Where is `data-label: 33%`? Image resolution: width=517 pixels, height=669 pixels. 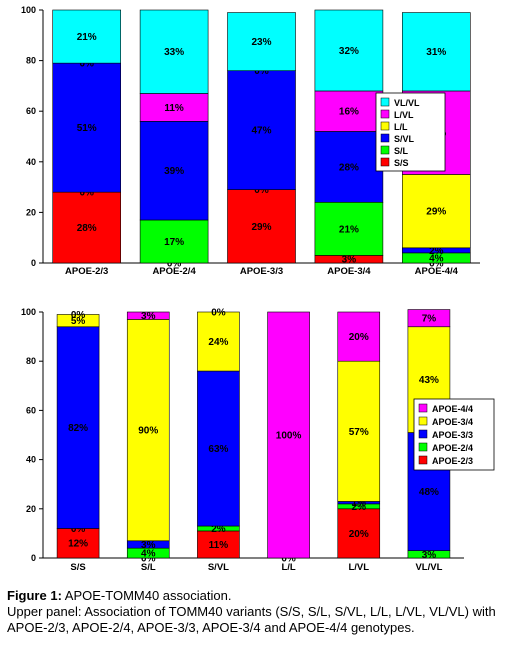 data-label: 33% is located at coordinates (174, 52).